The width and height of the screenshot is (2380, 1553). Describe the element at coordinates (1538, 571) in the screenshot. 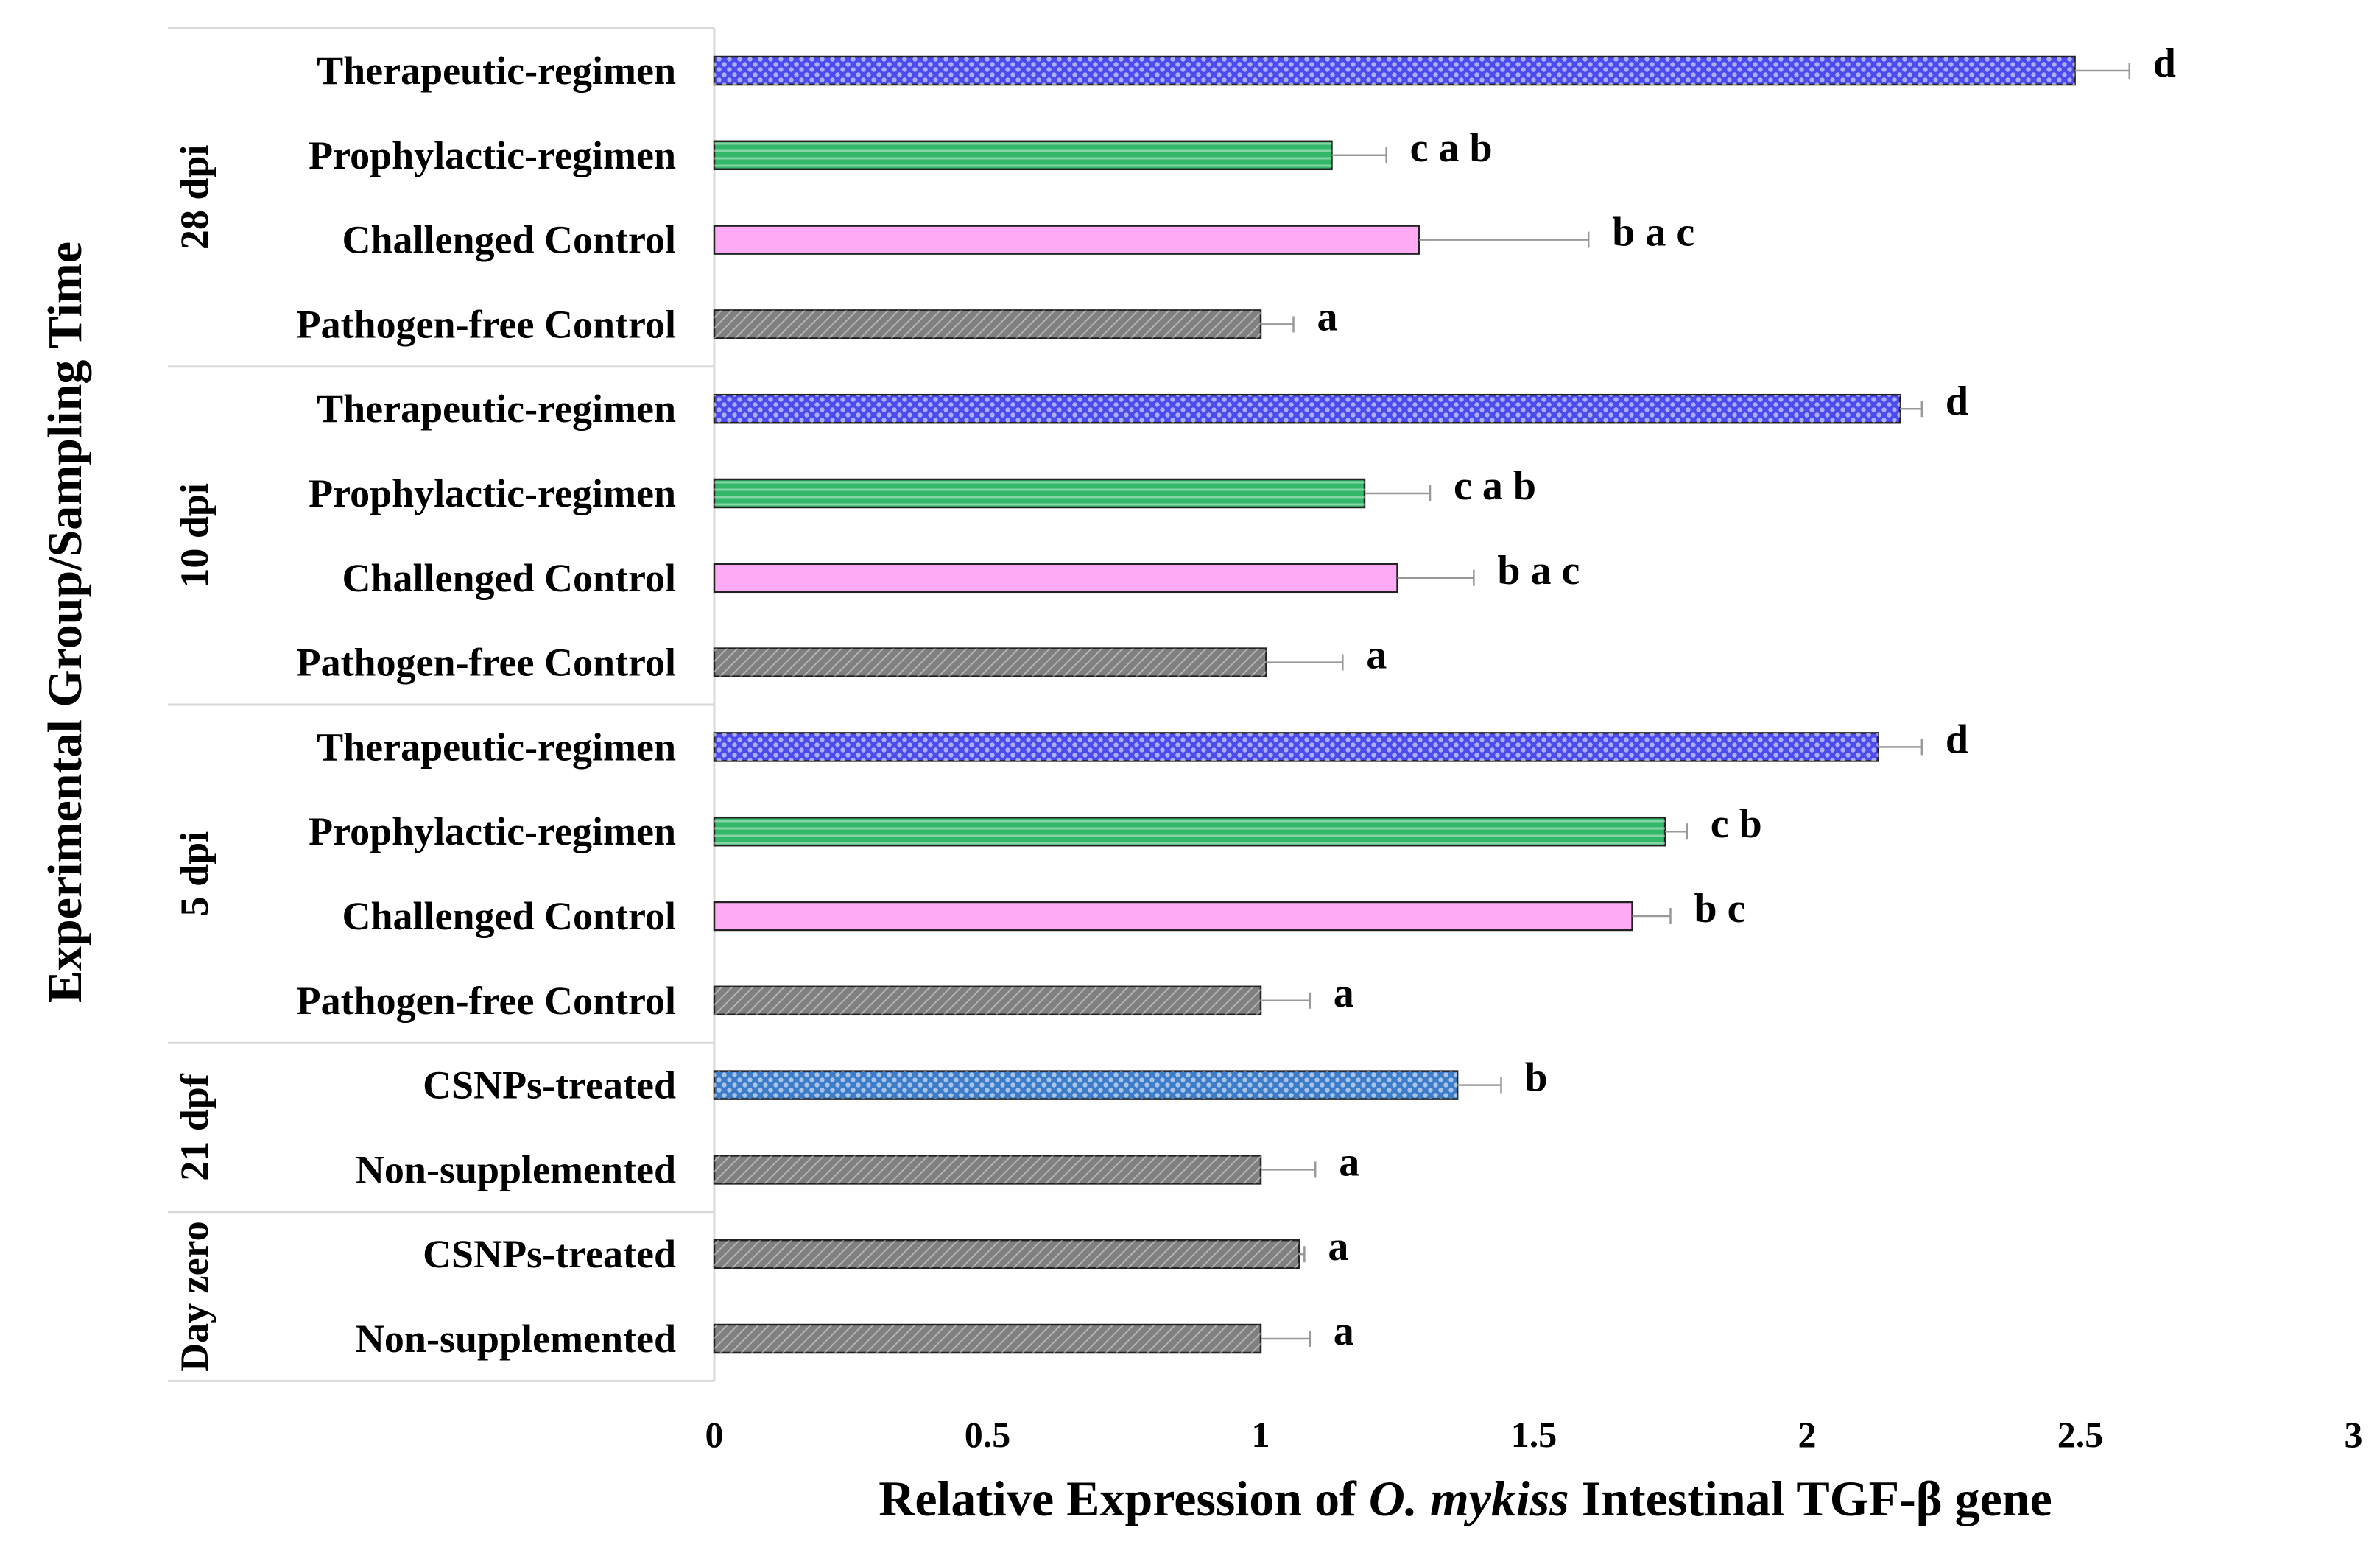

I see `significance-letters-10-dpi-challenged-control: b a c` at that location.